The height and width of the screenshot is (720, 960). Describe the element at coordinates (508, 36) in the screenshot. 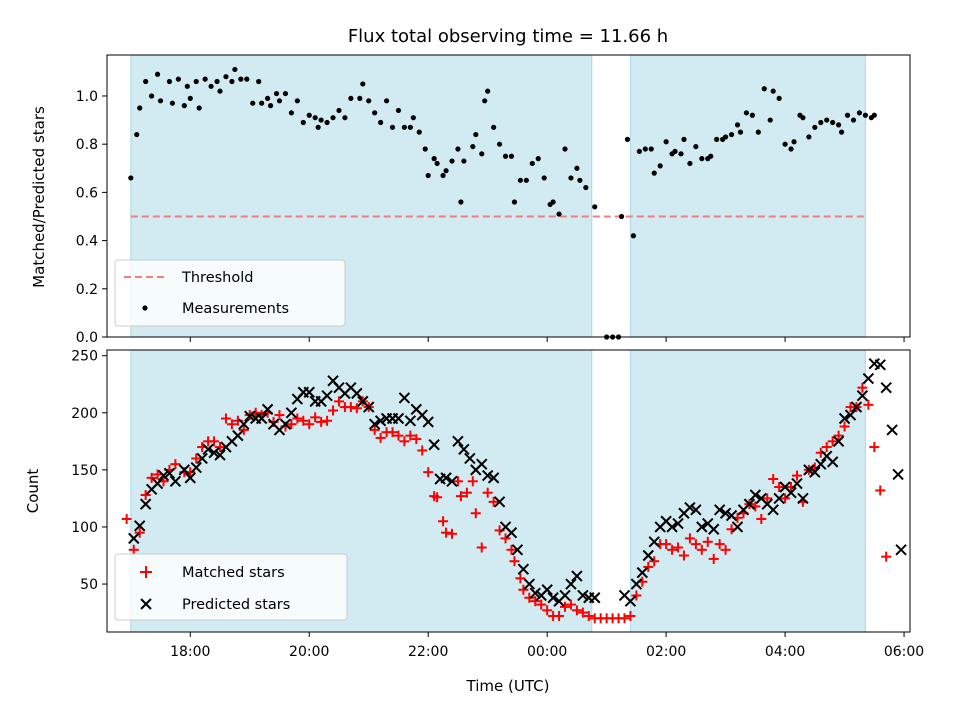

I see `chart-title: Flux total observing time = 11.66 h` at that location.